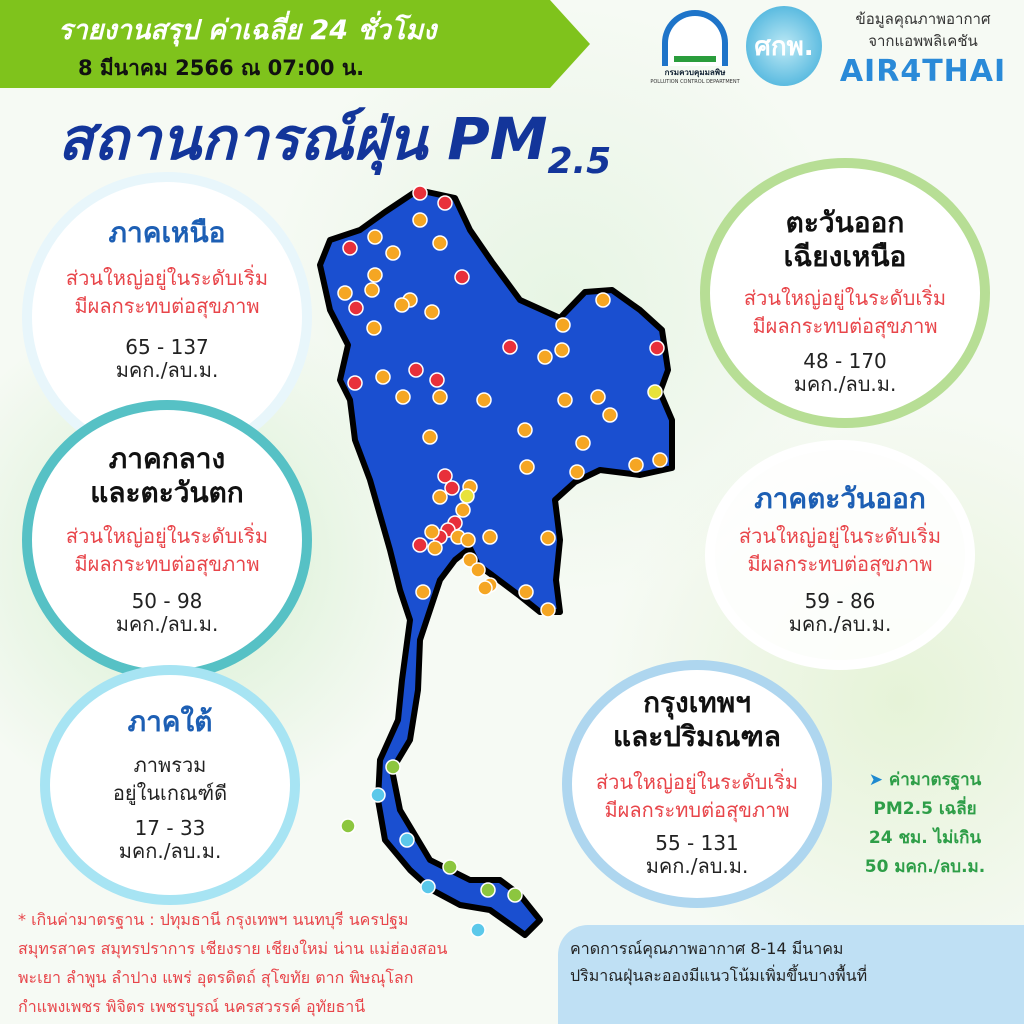  What do you see at coordinates (845, 222) in the screenshot?
I see `region-name: ตะวันออก` at bounding box center [845, 222].